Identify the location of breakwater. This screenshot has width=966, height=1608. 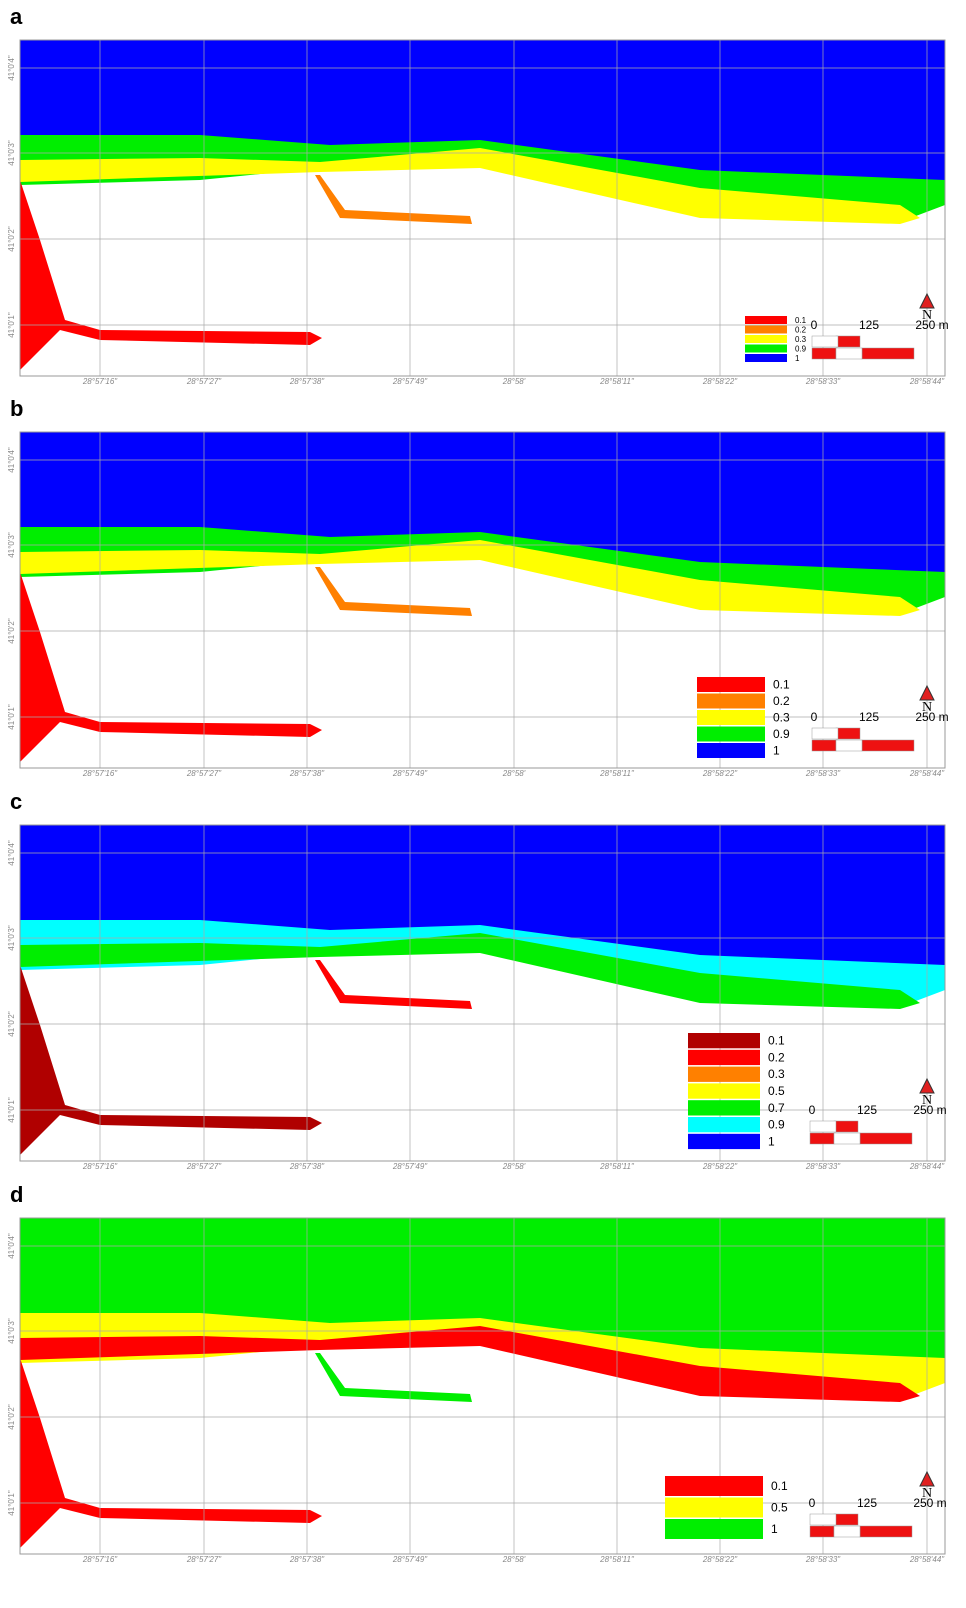
(171, 667).